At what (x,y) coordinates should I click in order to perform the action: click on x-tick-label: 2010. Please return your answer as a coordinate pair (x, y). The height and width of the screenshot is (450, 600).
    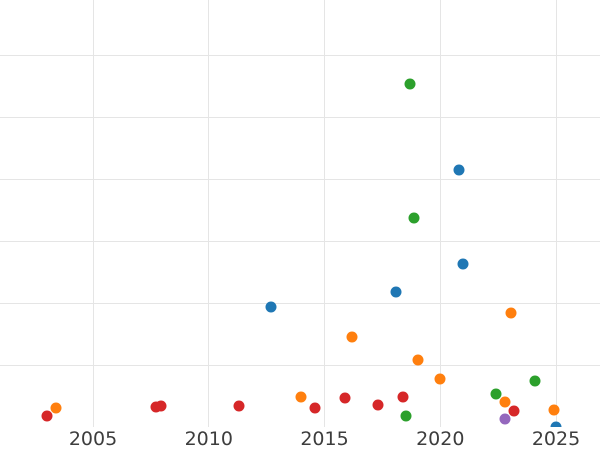
    Looking at the image, I should click on (208, 439).